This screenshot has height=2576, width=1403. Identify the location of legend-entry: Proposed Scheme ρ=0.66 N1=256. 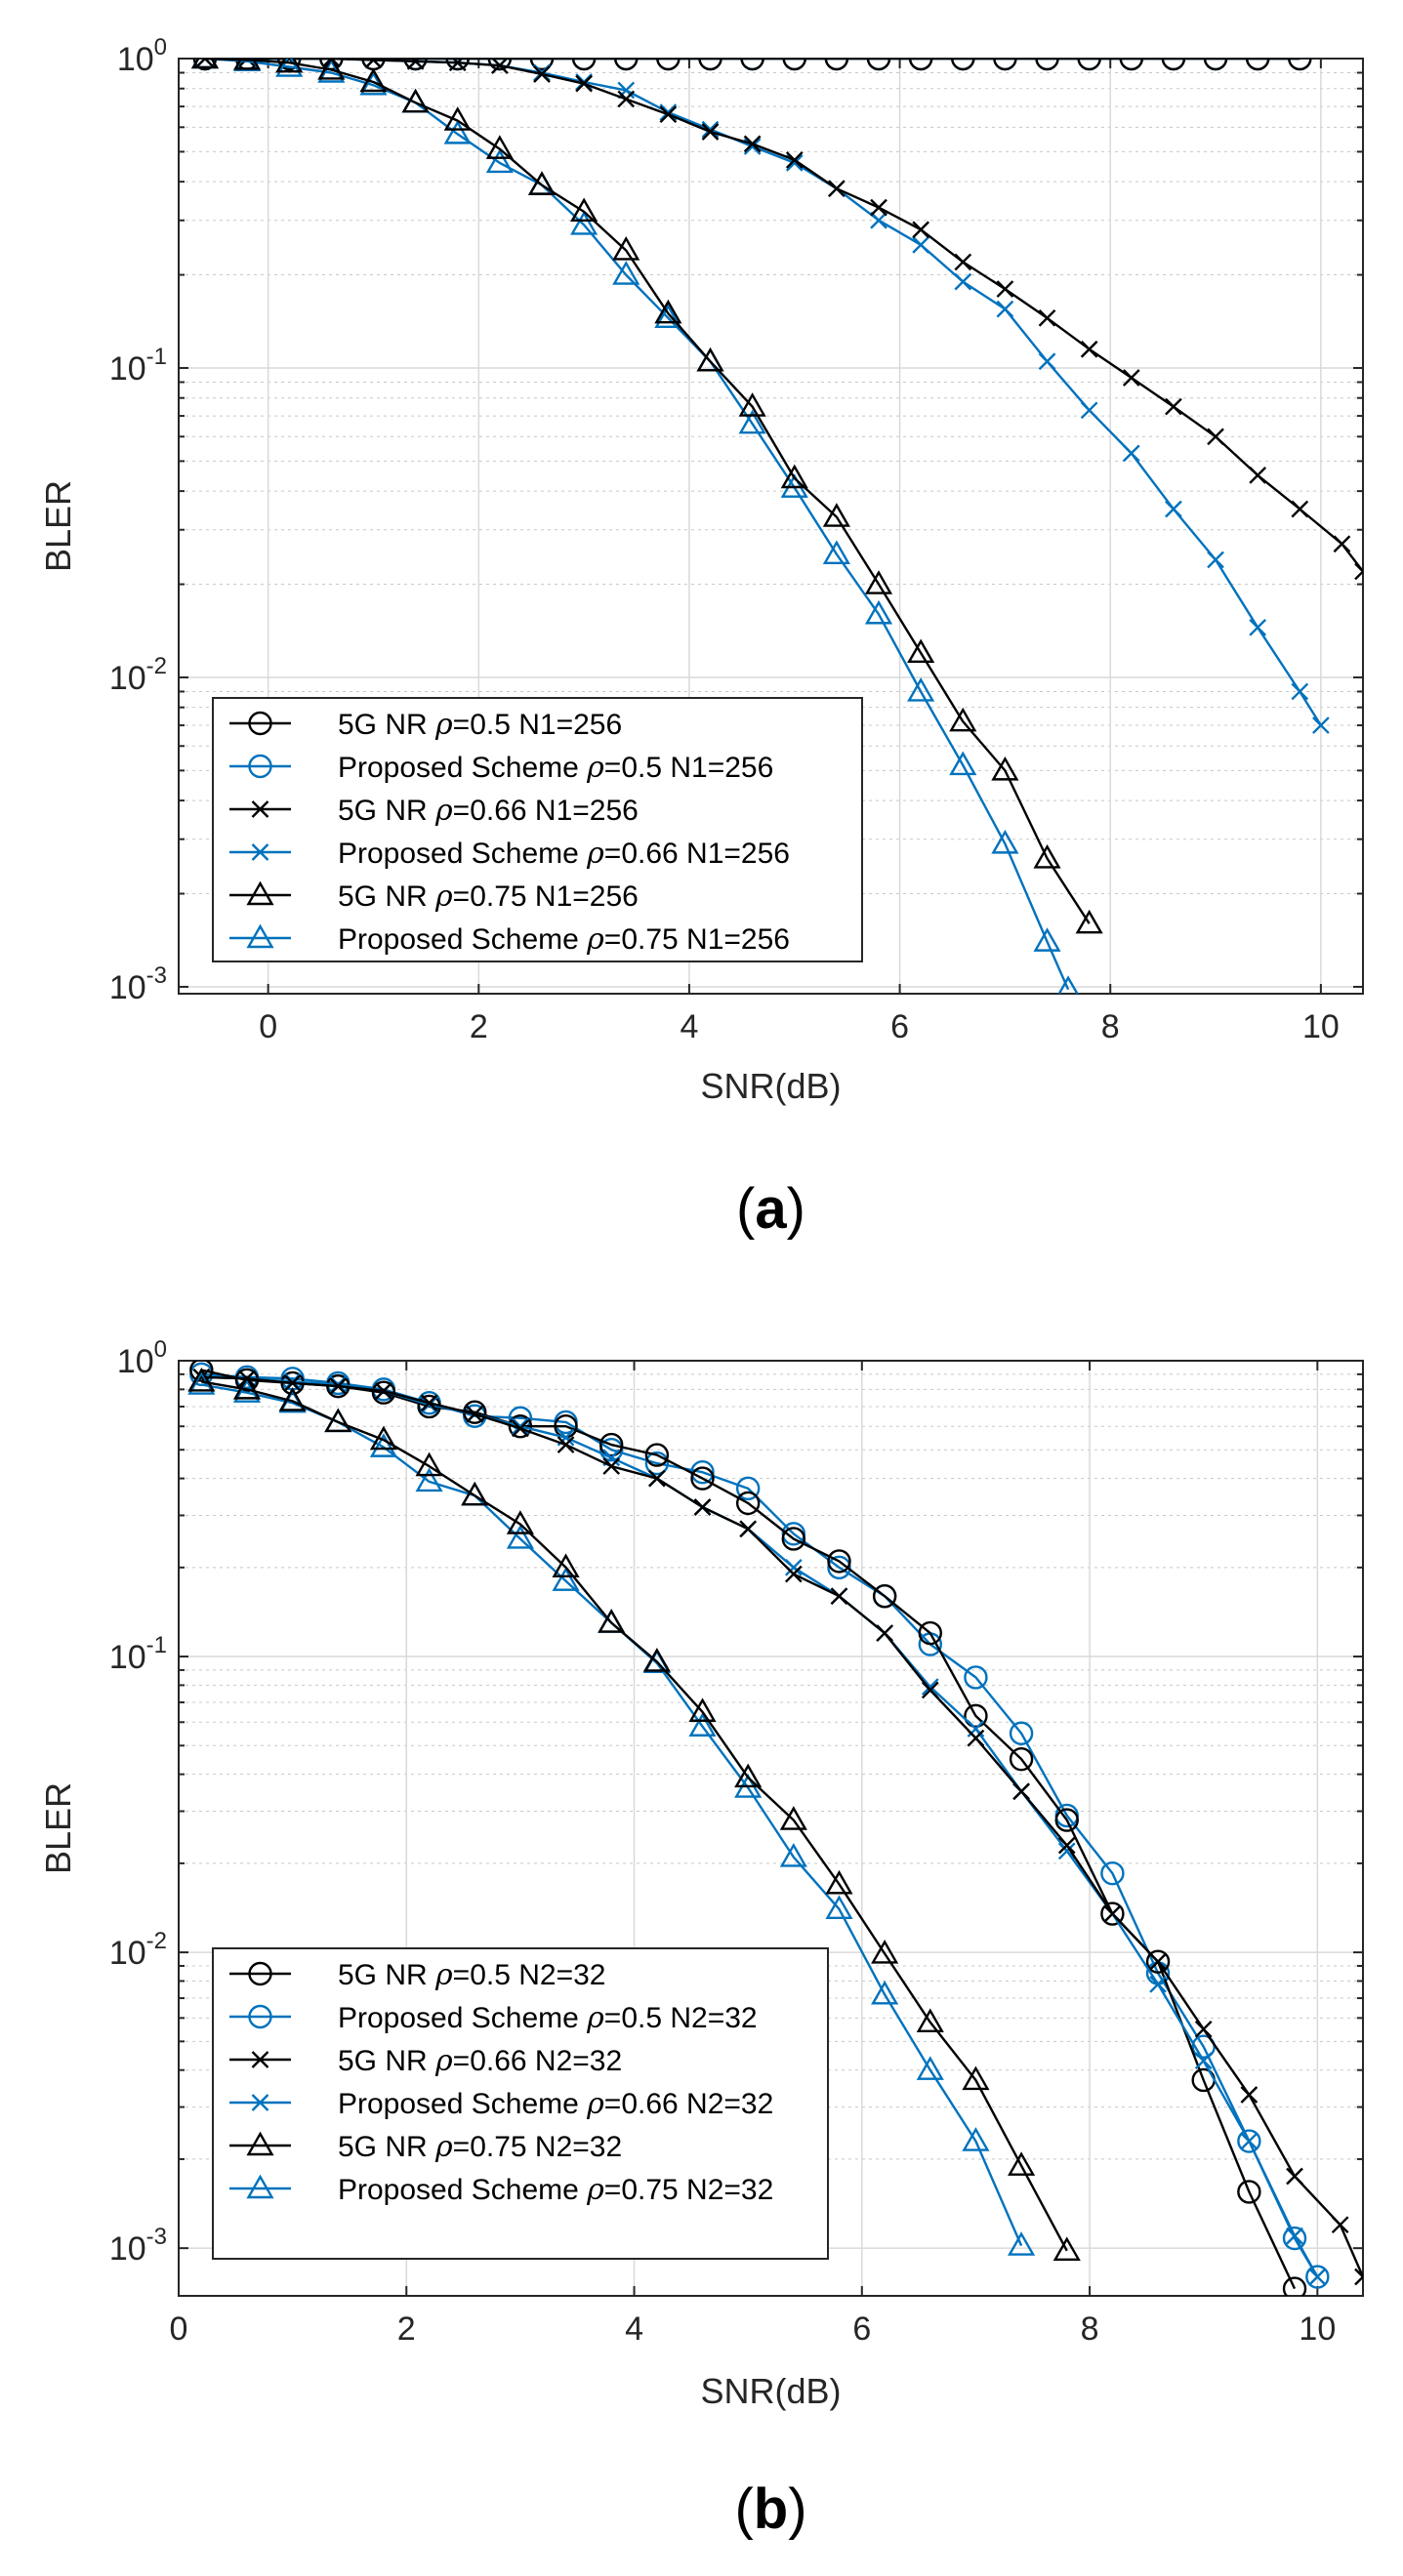
(509, 854).